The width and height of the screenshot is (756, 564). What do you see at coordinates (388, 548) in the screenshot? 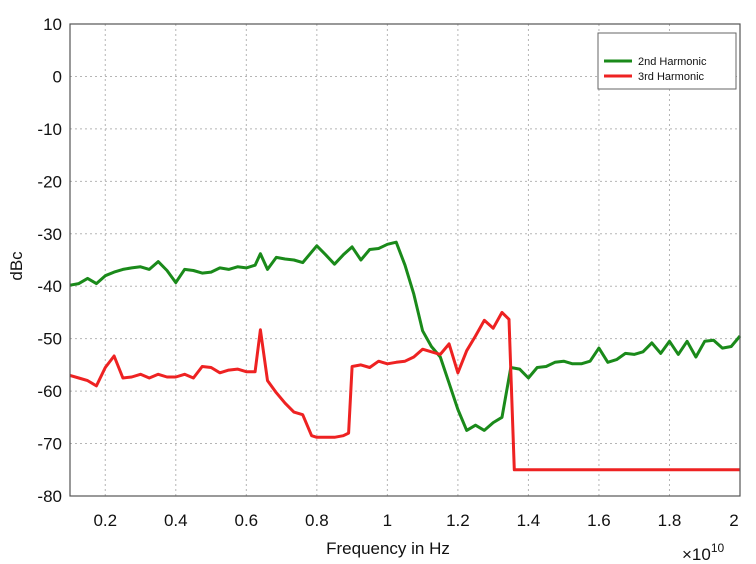
I see `x-axis-label: Frequency in Hz` at bounding box center [388, 548].